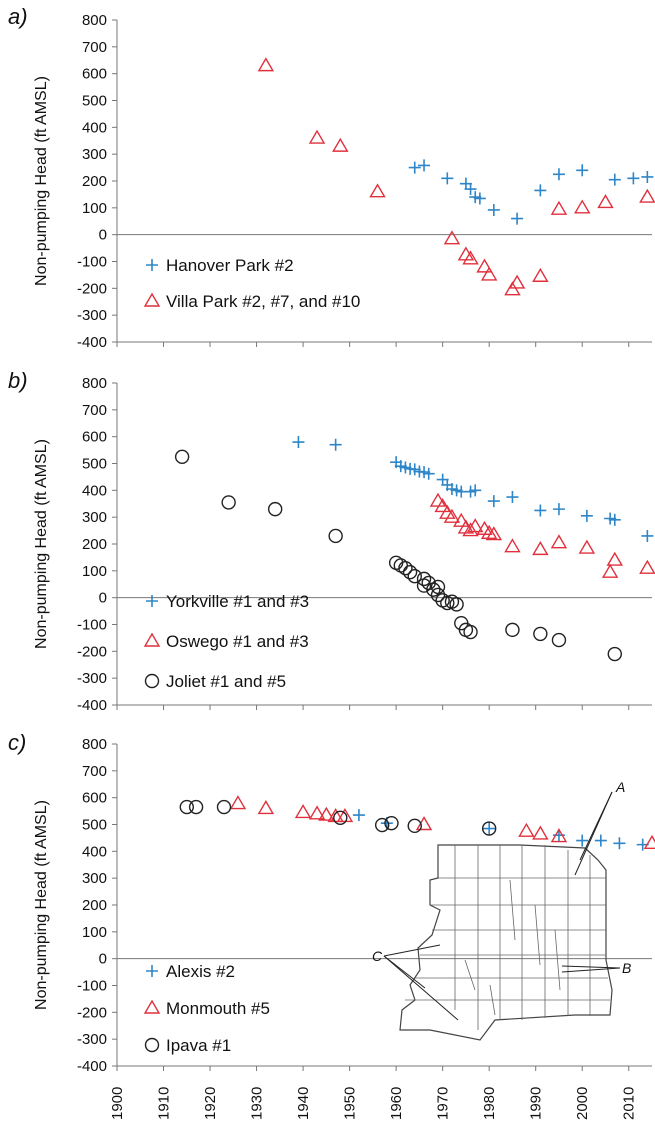 The image size is (655, 1128). Describe the element at coordinates (210, 1103) in the screenshot. I see `x-tick-label: 1920` at that location.